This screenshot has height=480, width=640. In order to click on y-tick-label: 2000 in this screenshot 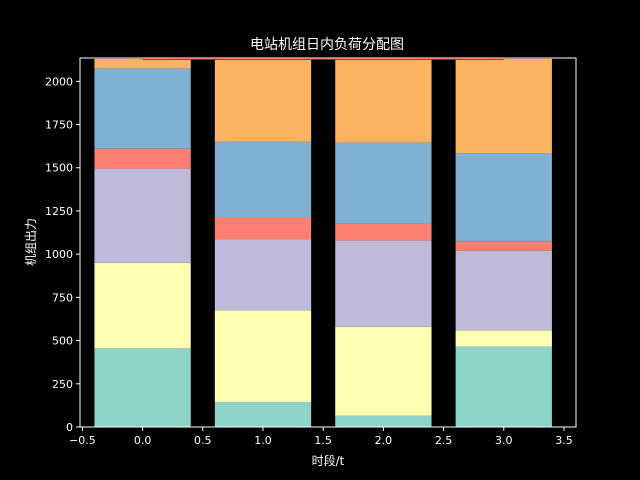, I will do `click(59, 81)`.